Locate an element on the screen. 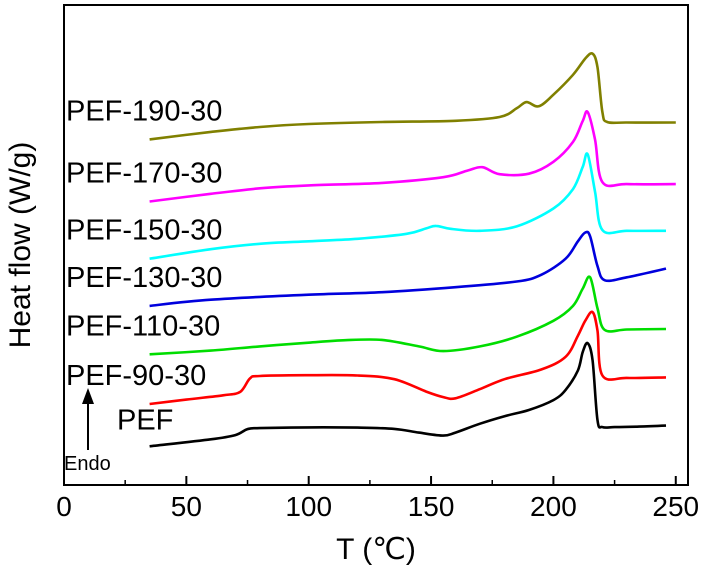 The height and width of the screenshot is (576, 705). label-pef-170-30: PEF-170-30 is located at coordinates (144, 174).